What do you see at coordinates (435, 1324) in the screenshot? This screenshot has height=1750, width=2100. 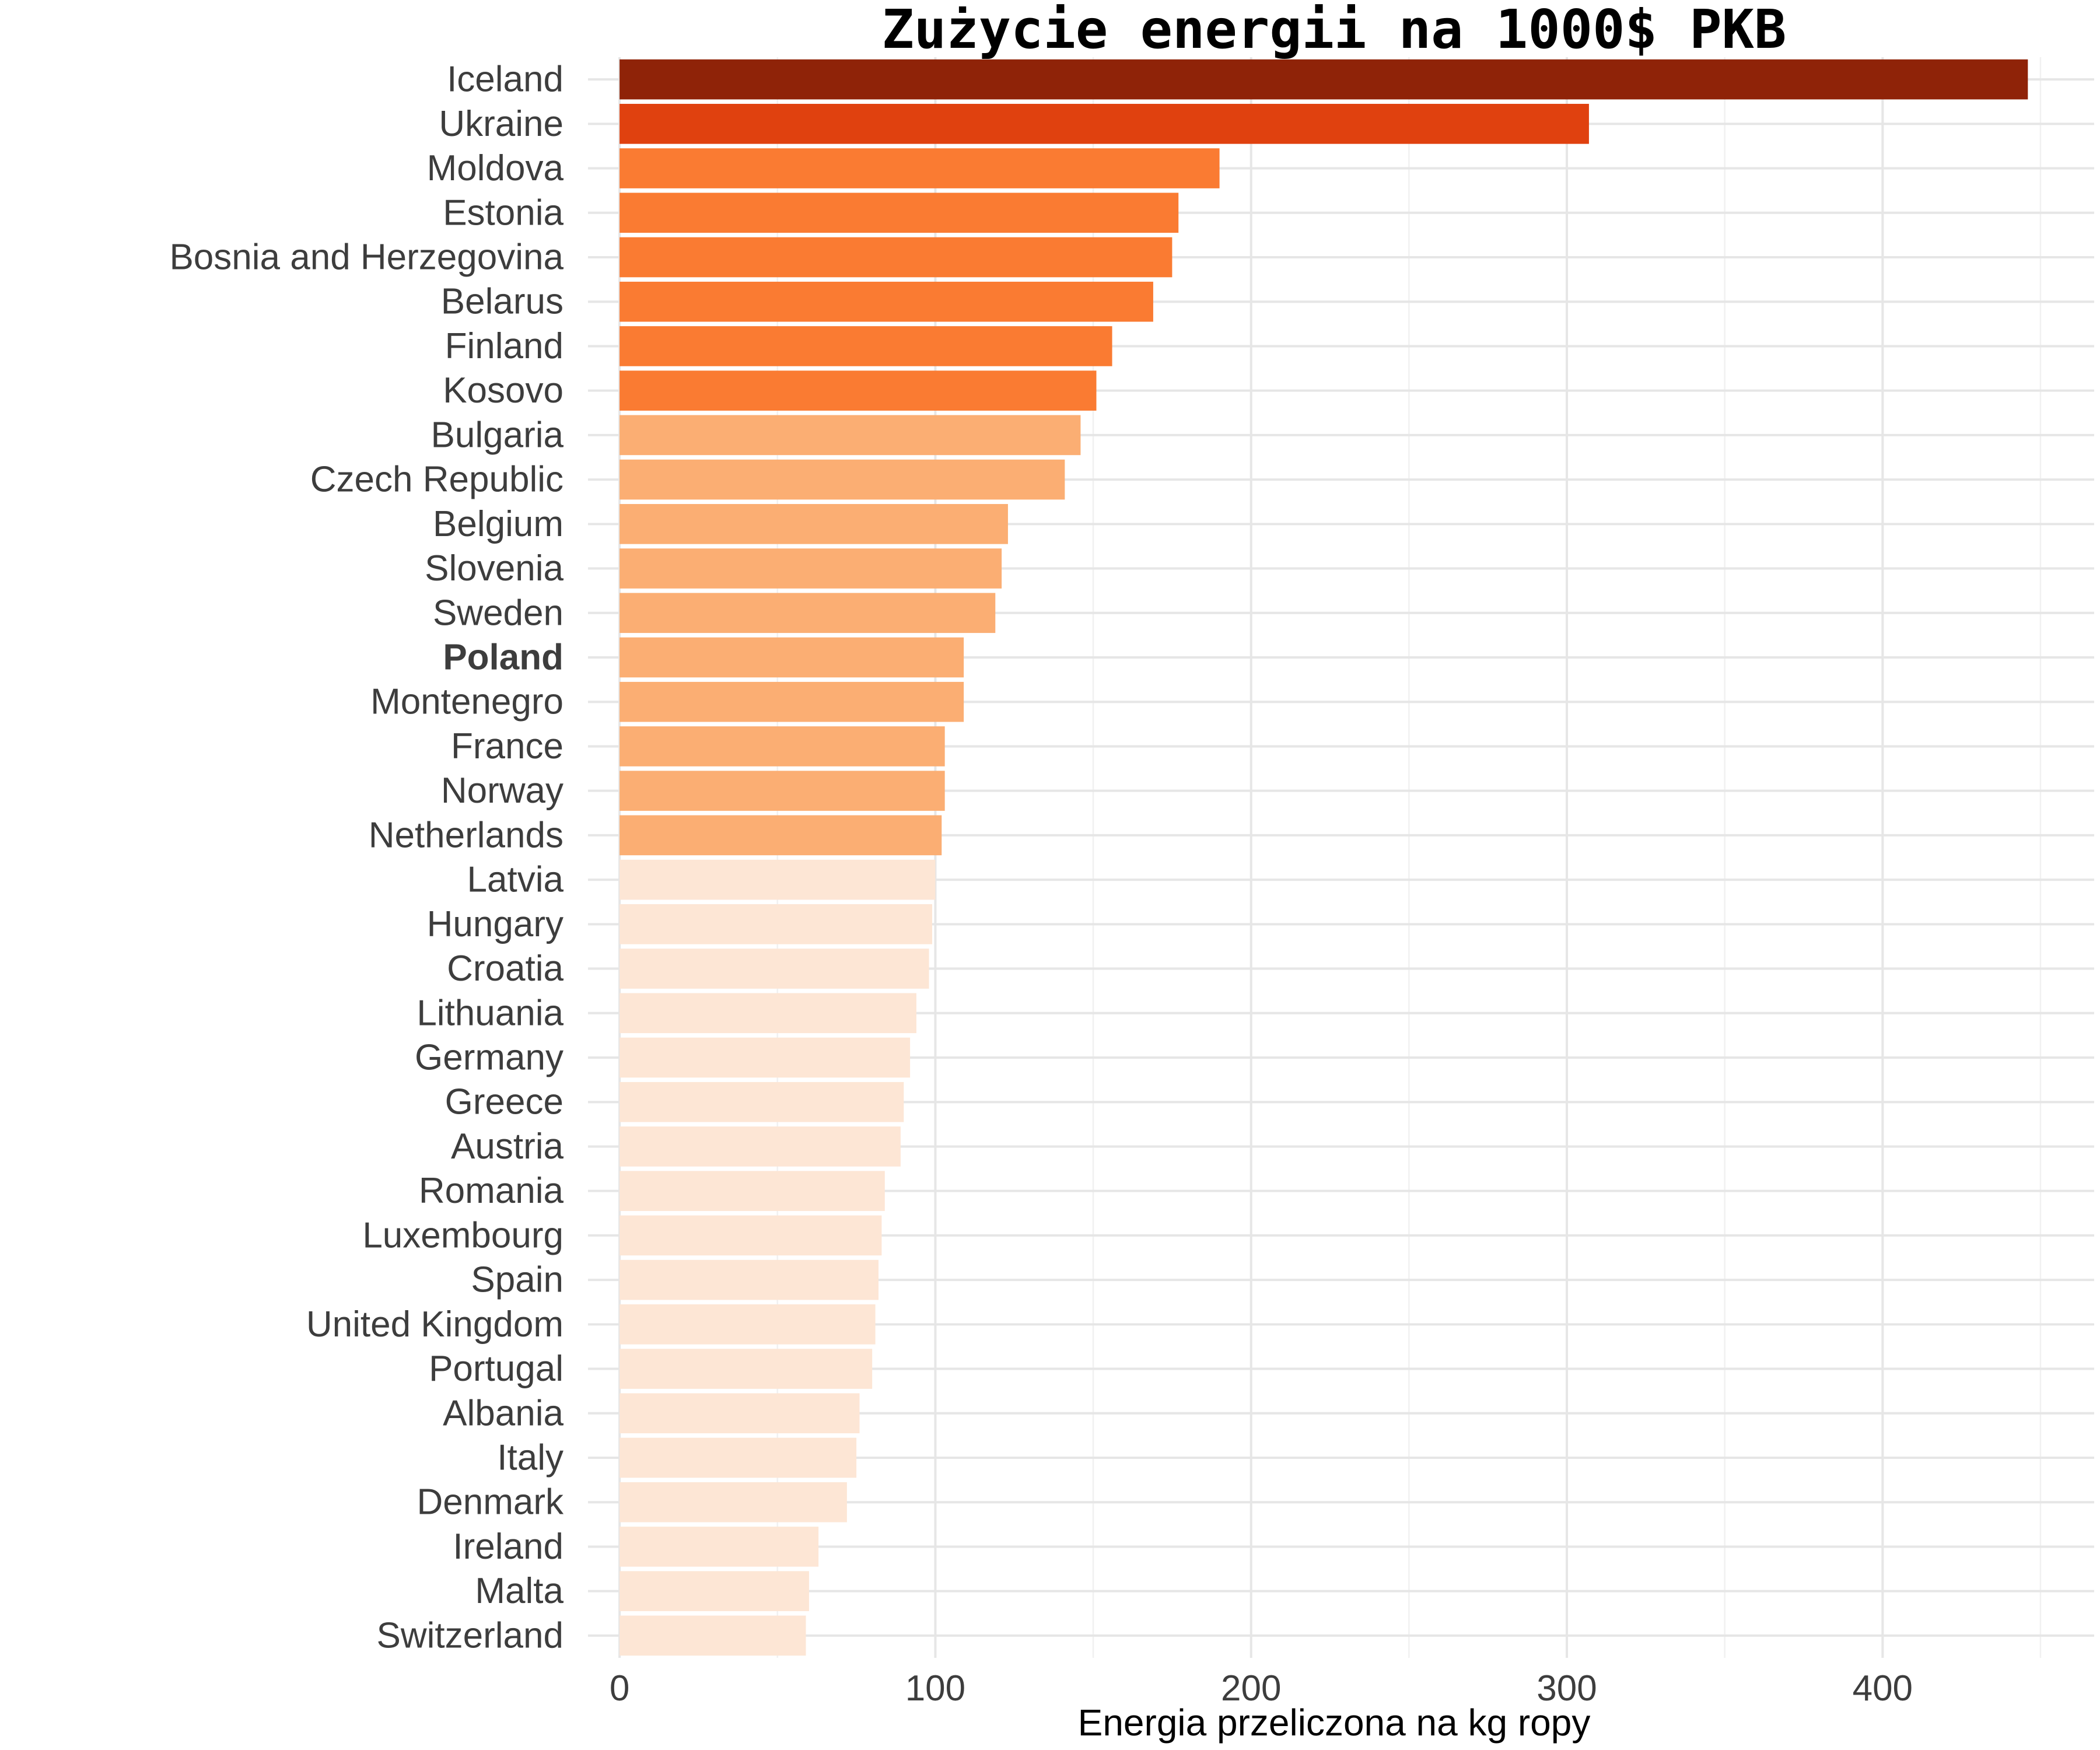 I see `category-label: United Kingdom` at bounding box center [435, 1324].